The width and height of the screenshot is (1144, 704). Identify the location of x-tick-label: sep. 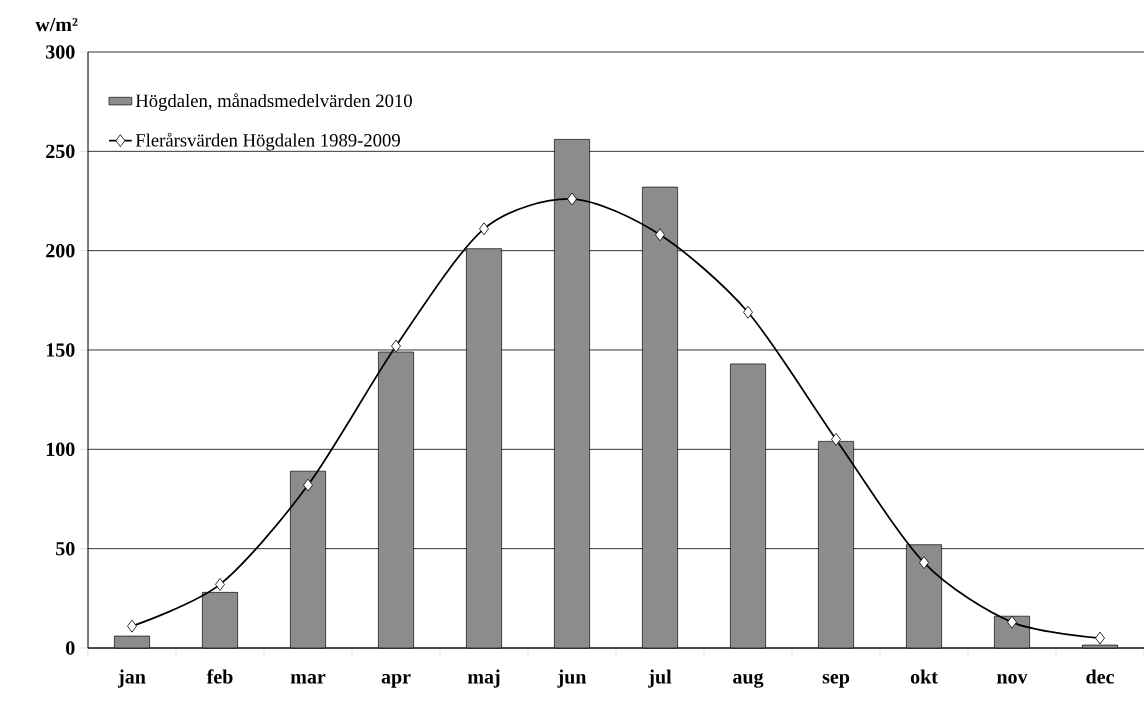
(836, 680).